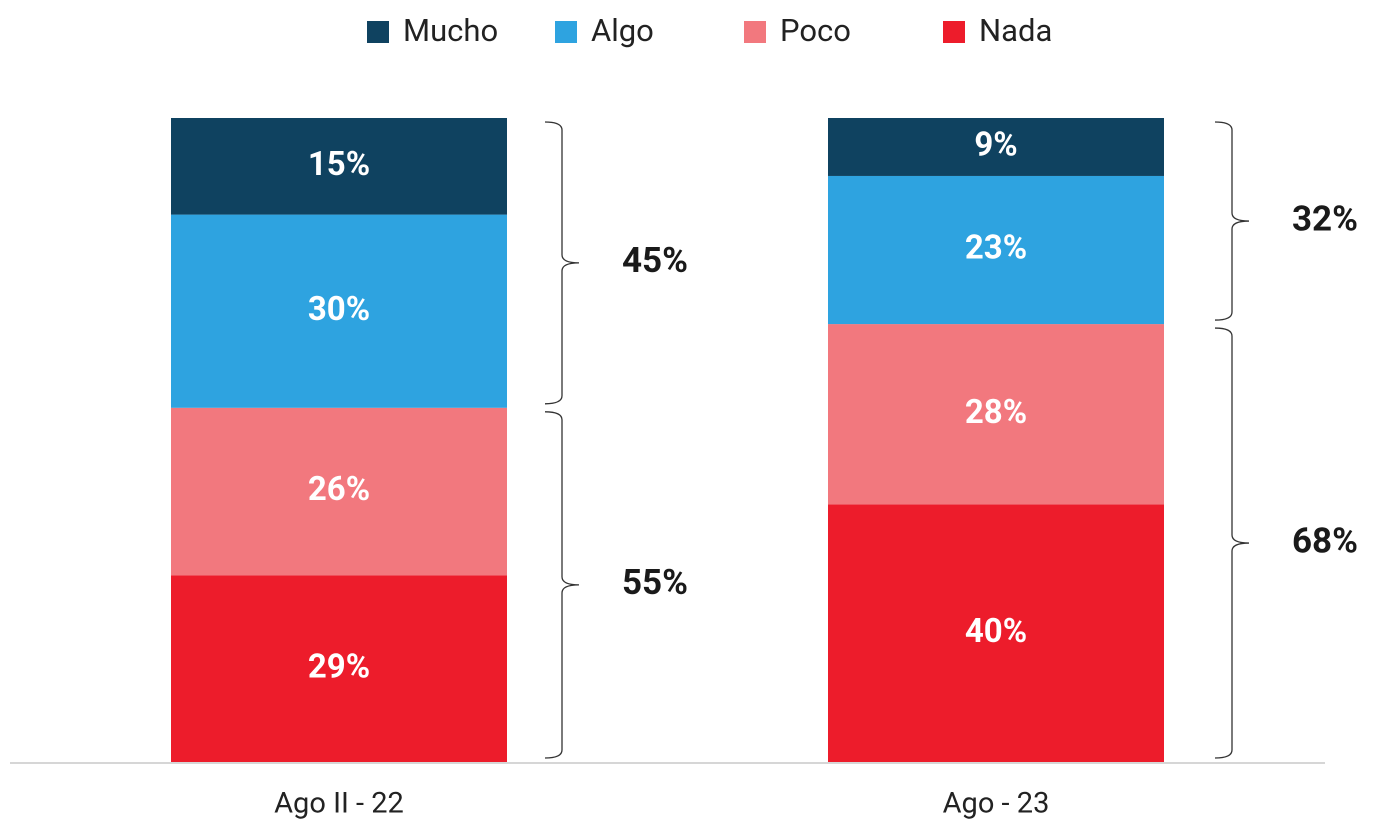  I want to click on legend-label: Nada, so click(1015, 30).